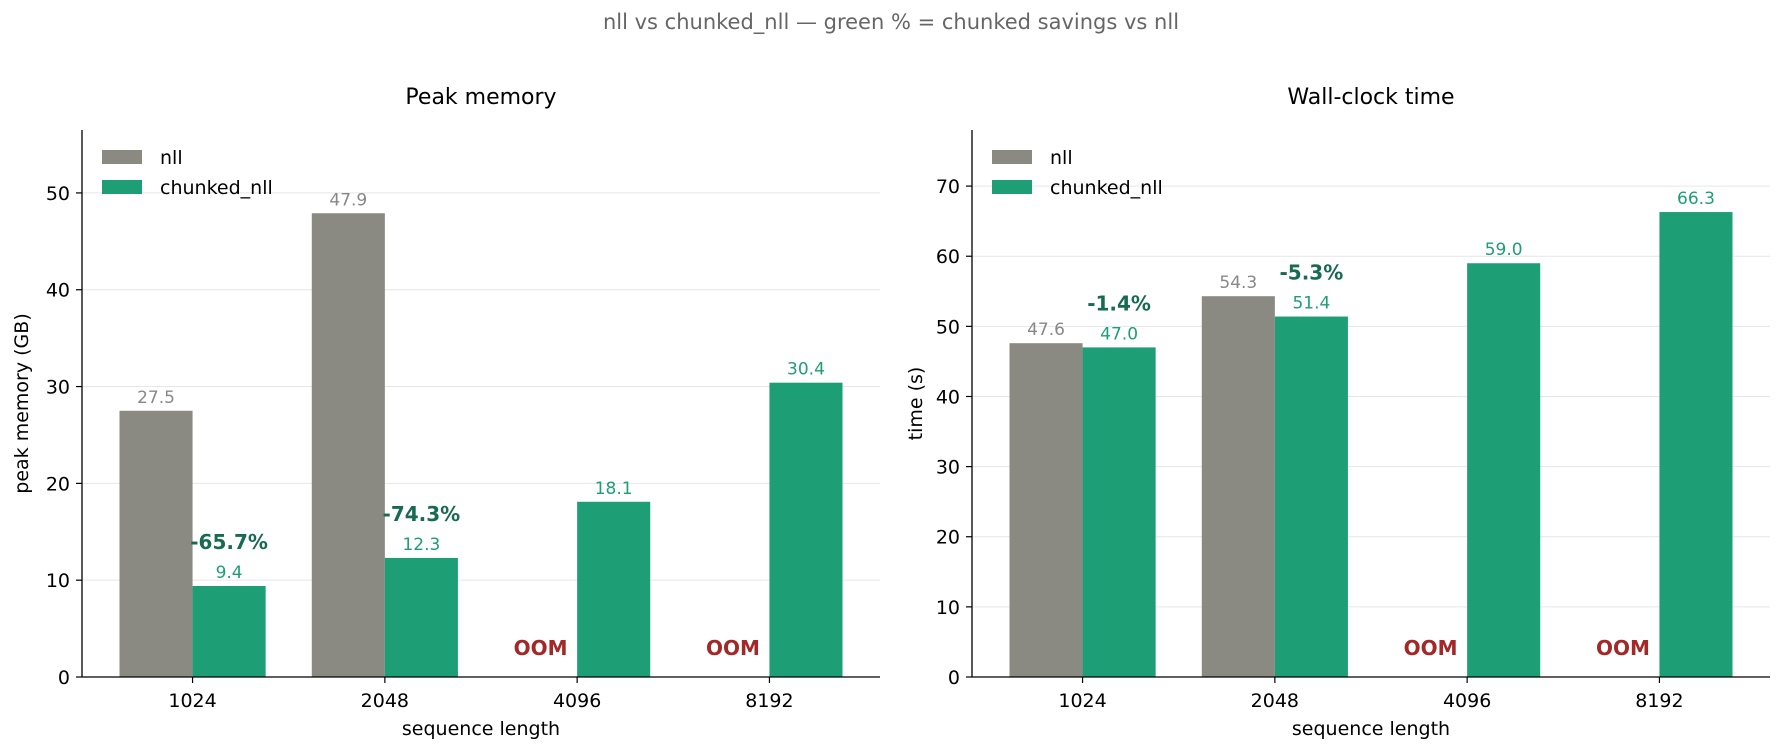 Image resolution: width=1782 pixels, height=754 pixels. What do you see at coordinates (806, 370) in the screenshot?
I see `bar-label-chunked-nll: 30.4` at bounding box center [806, 370].